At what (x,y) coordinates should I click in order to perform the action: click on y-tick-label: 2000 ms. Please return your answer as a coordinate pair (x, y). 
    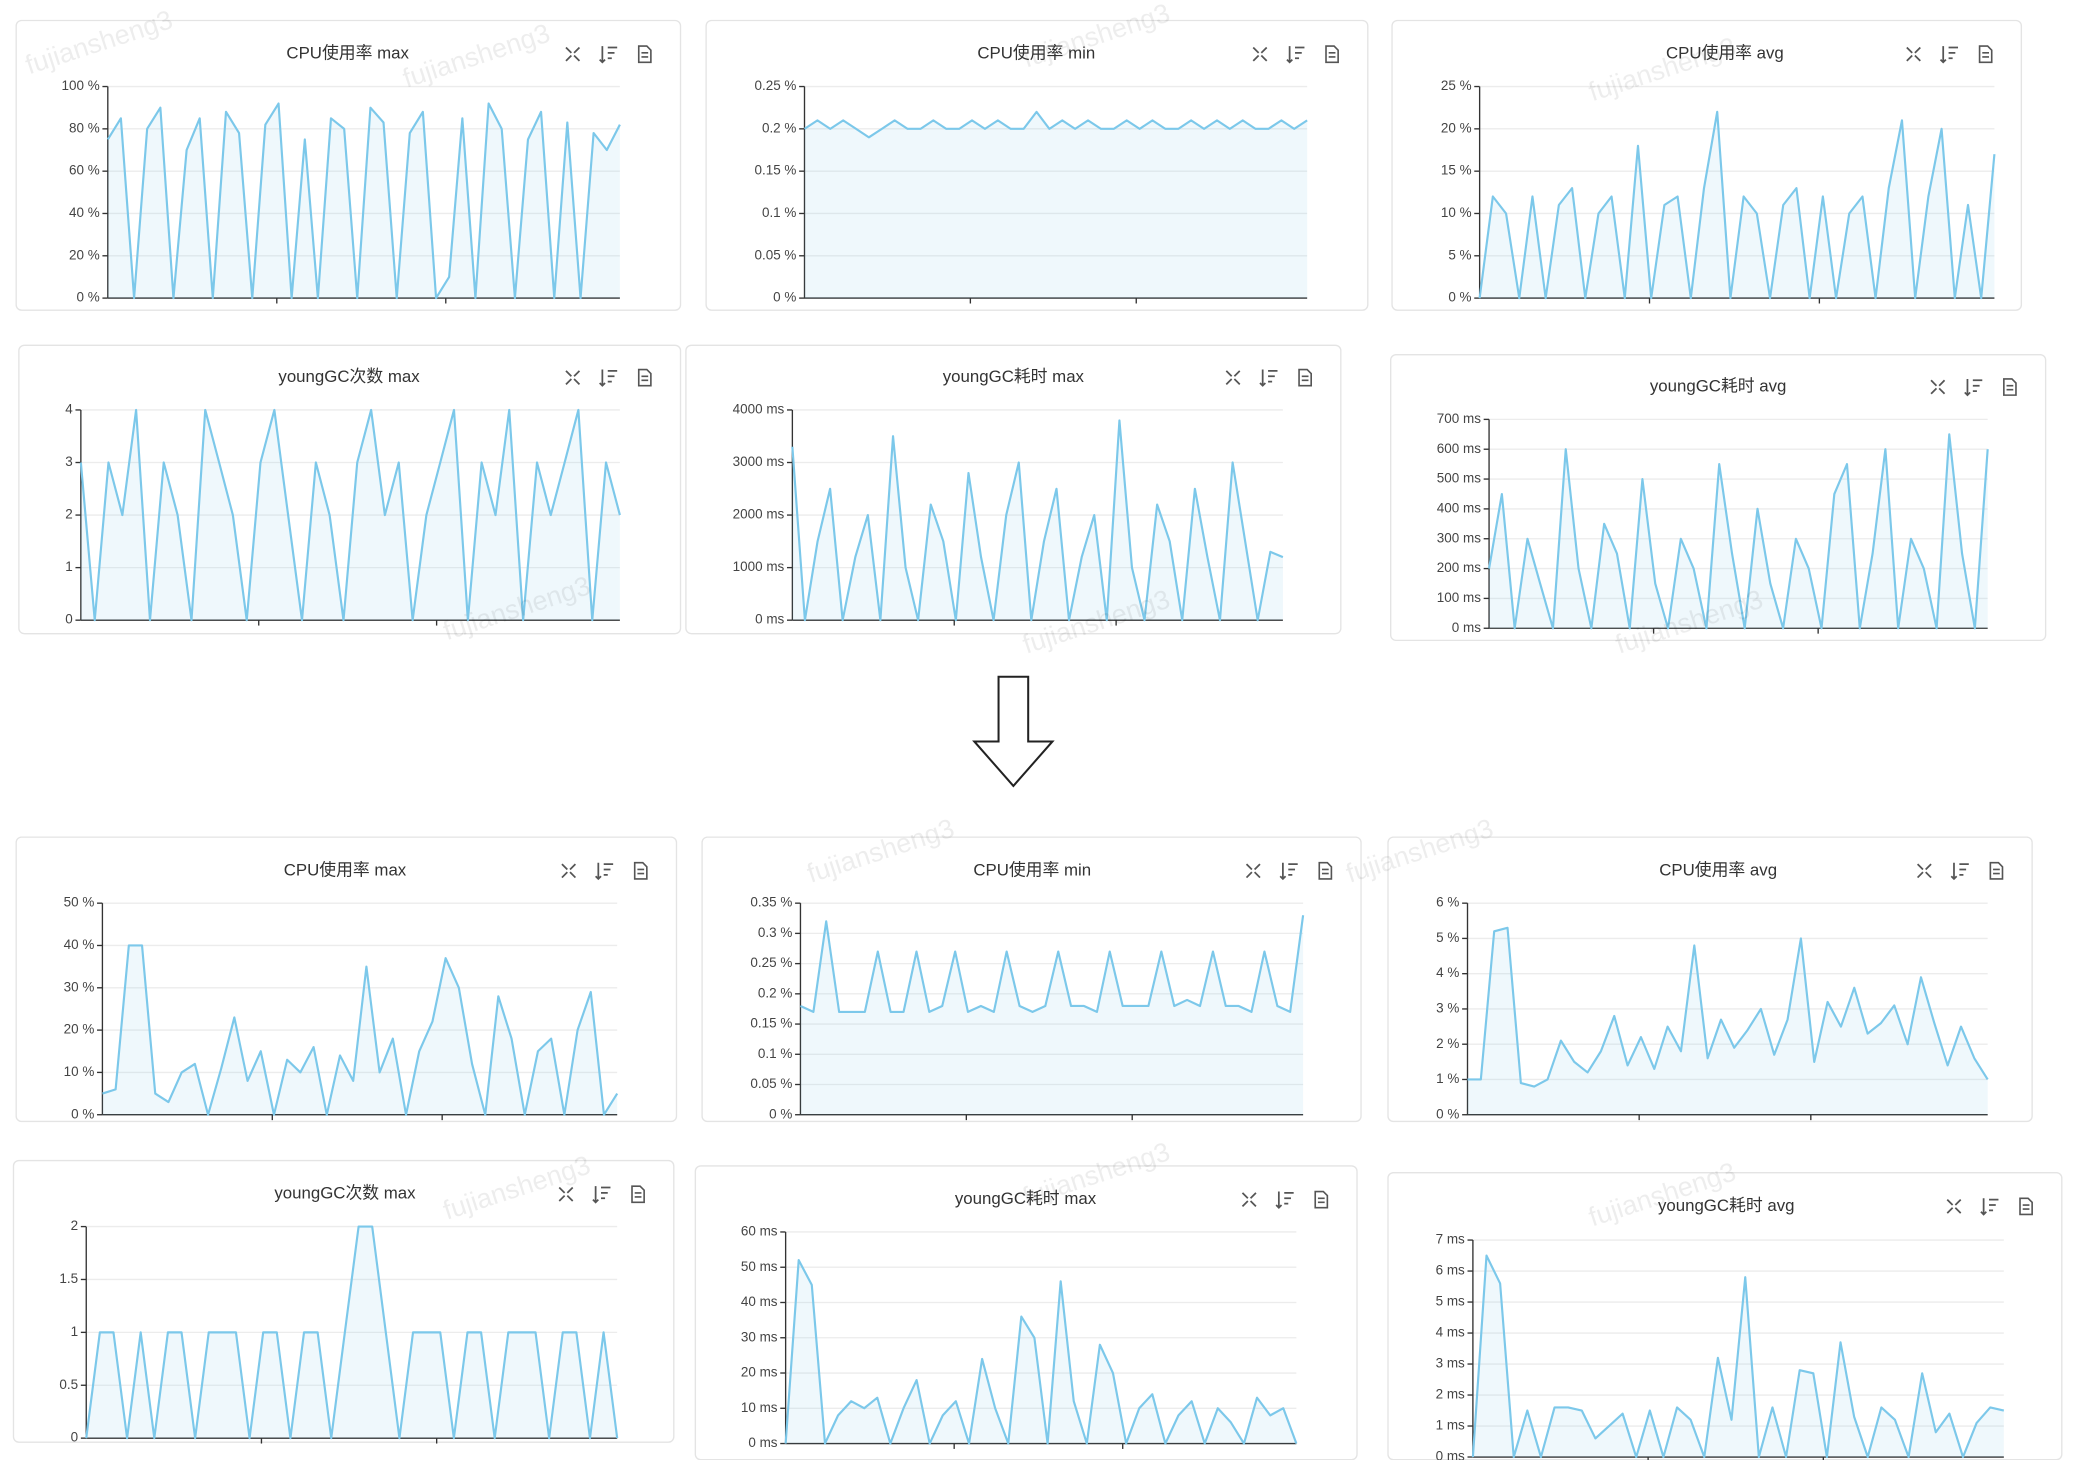
    Looking at the image, I should click on (759, 514).